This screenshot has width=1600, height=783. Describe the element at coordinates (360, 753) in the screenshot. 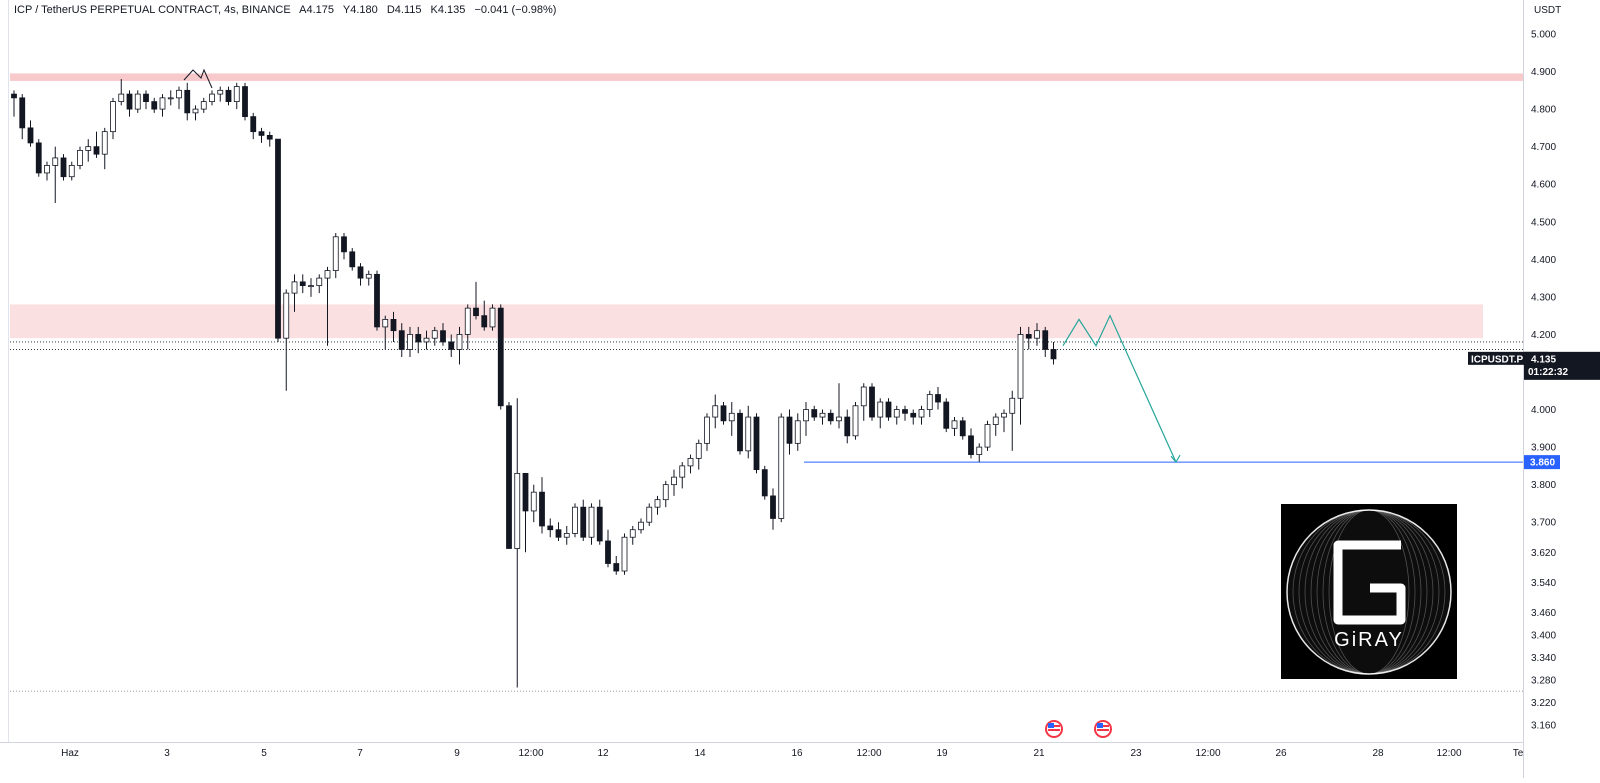

I see `time-tick-label: 7` at that location.